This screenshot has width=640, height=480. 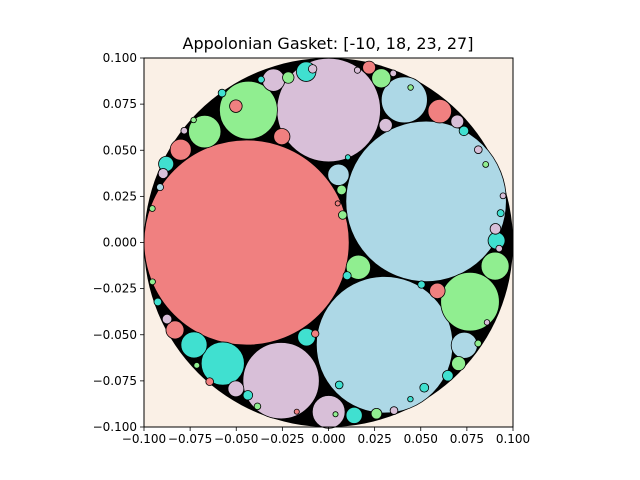 What do you see at coordinates (120, 150) in the screenshot?
I see `y-tick-label: 0.050` at bounding box center [120, 150].